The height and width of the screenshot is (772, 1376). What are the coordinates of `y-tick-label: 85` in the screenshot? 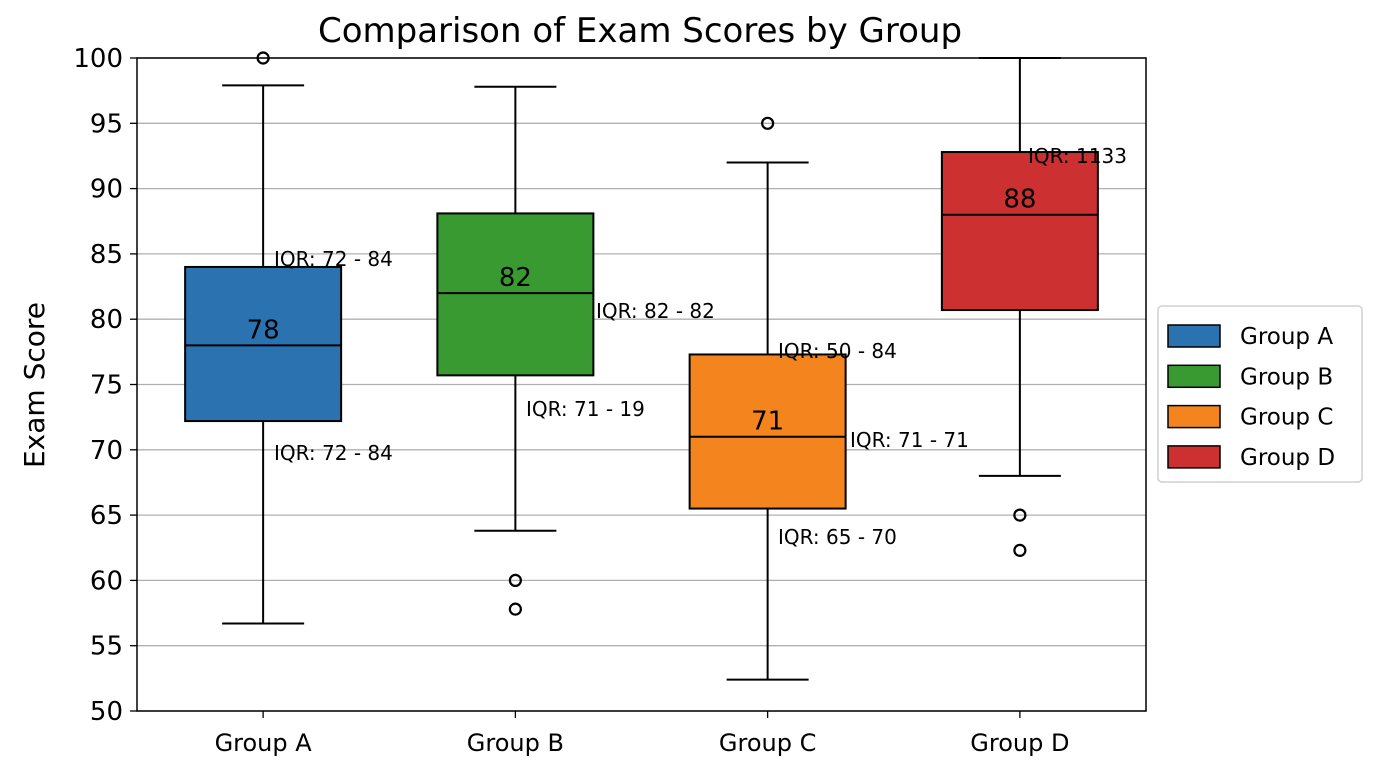 It's located at (106, 255).